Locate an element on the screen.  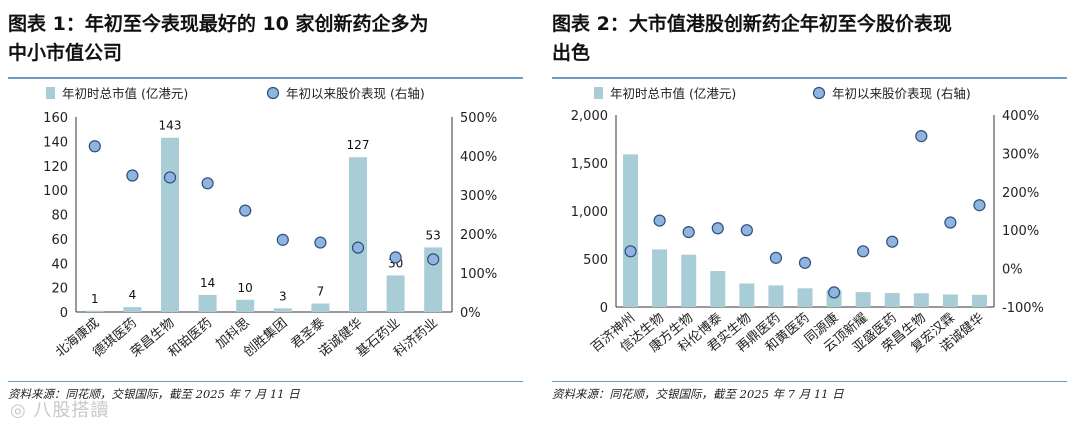
bar-data-label: 4 is located at coordinates (133, 295).